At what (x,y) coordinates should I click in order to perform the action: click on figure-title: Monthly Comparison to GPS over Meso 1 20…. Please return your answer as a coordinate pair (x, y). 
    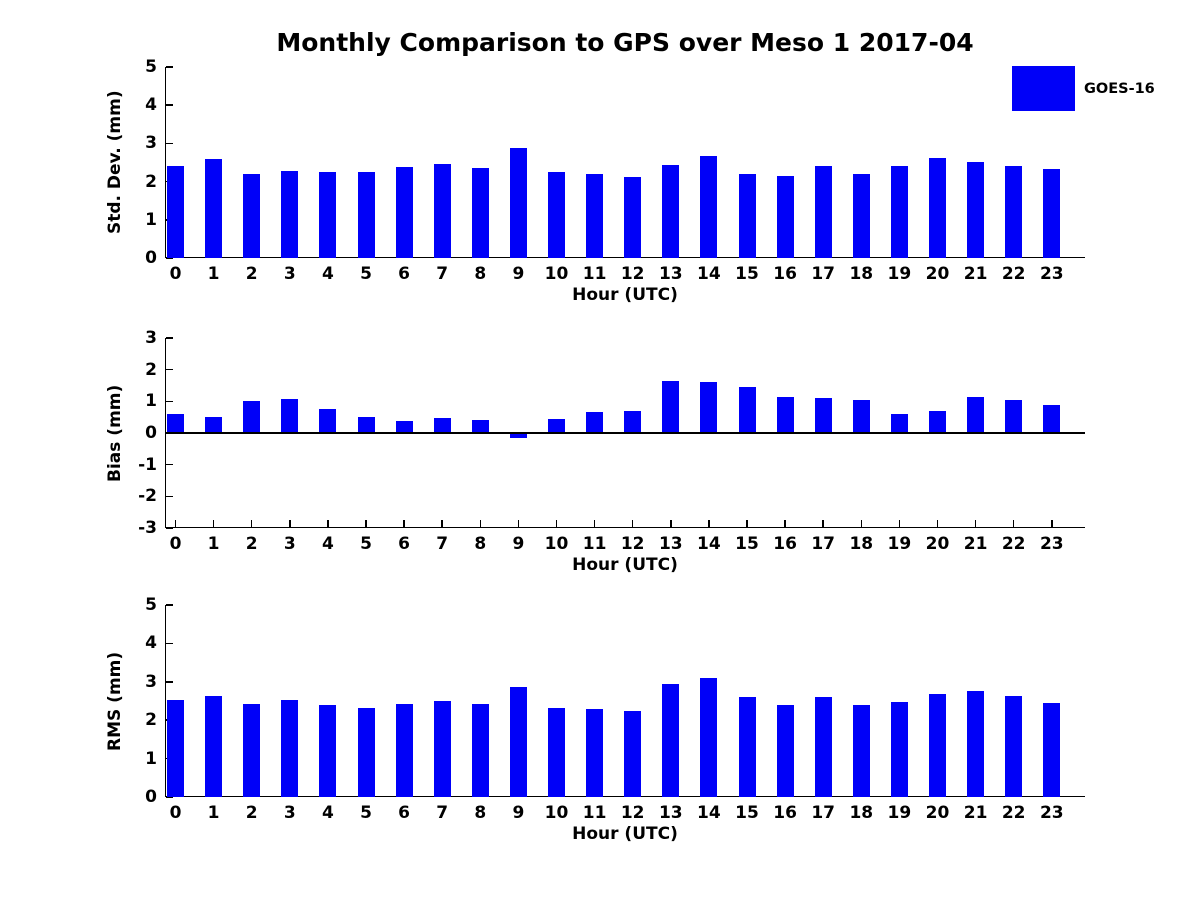
    Looking at the image, I should click on (625, 42).